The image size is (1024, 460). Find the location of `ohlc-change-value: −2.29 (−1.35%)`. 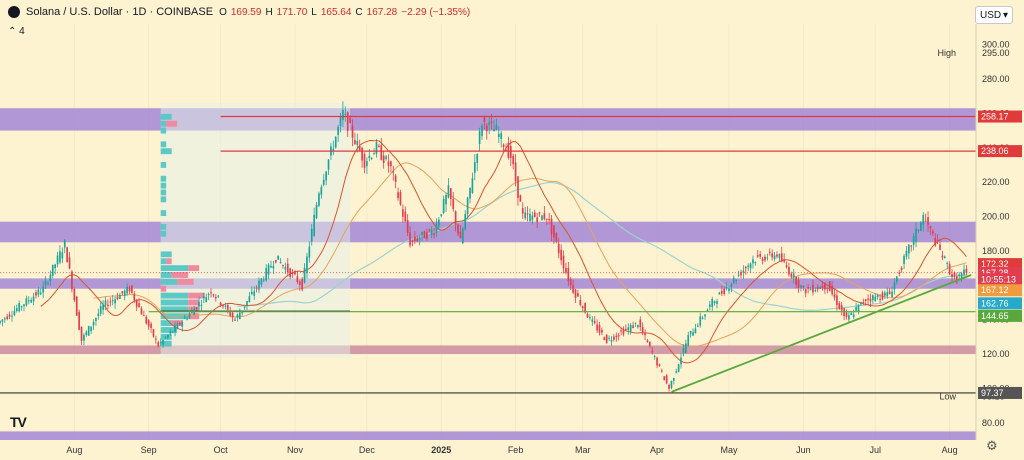

ohlc-change-value: −2.29 (−1.35%) is located at coordinates (436, 12).